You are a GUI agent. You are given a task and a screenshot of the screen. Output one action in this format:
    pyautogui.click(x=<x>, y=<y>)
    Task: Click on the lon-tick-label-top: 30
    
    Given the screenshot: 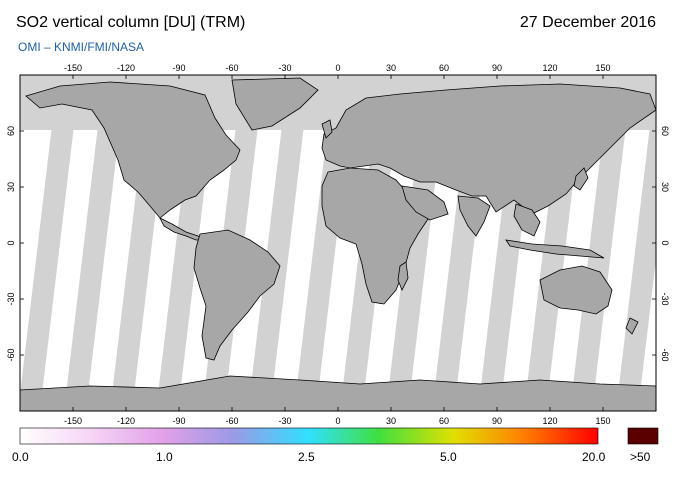 What is the action you would take?
    pyautogui.click(x=391, y=68)
    